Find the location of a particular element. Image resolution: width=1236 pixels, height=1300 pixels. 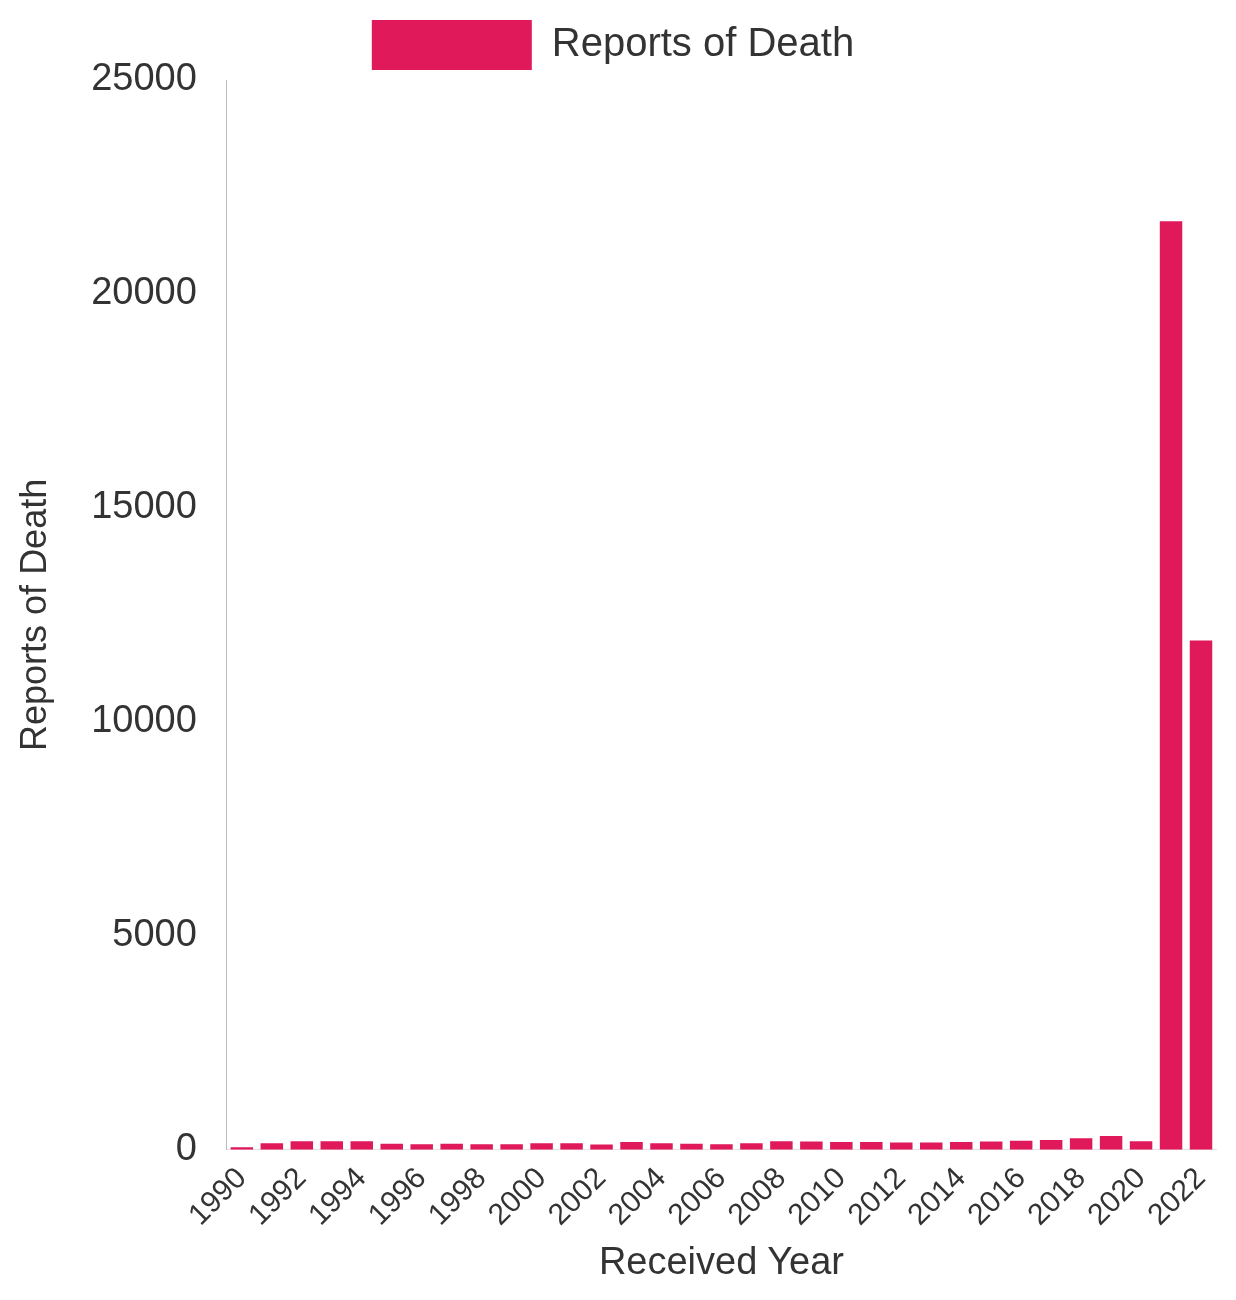

y-tick-label: 0 is located at coordinates (186, 1147).